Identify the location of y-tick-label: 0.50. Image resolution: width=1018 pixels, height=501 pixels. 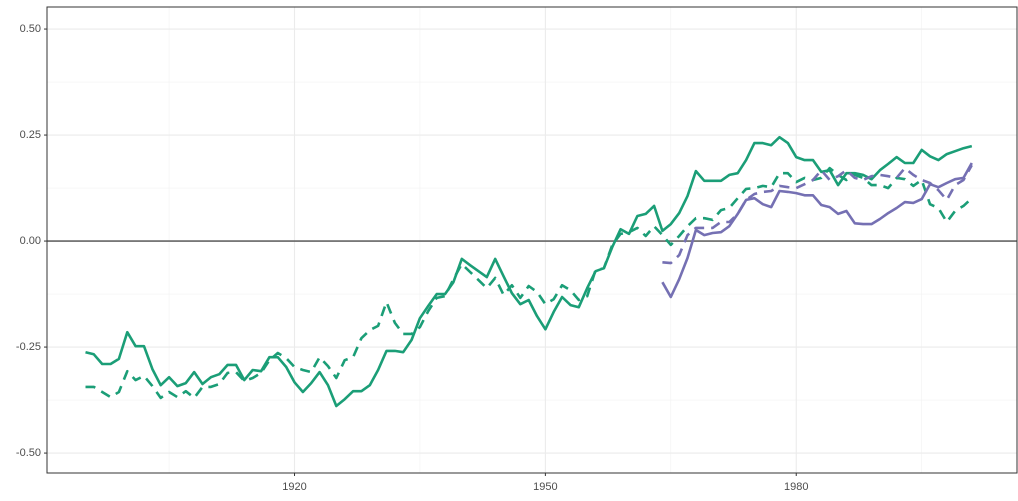
(30, 29).